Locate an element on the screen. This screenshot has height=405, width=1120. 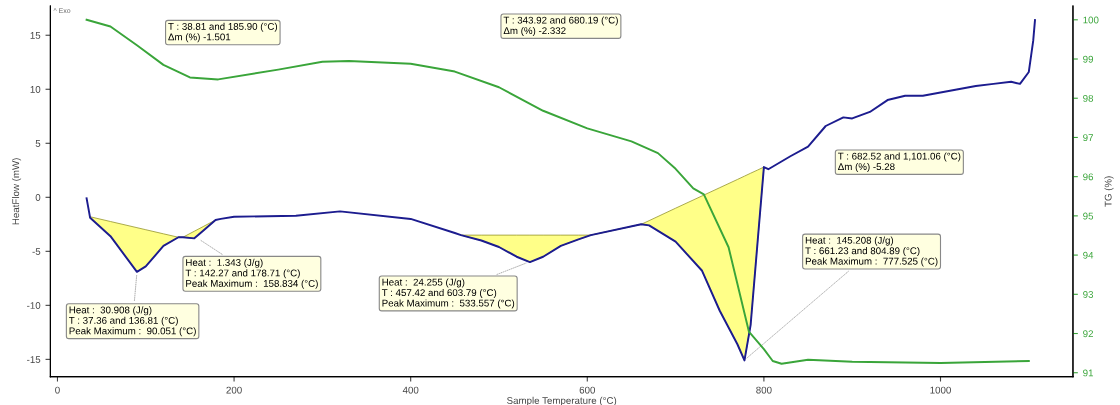
y-tick-label: 5 is located at coordinates (38, 143).